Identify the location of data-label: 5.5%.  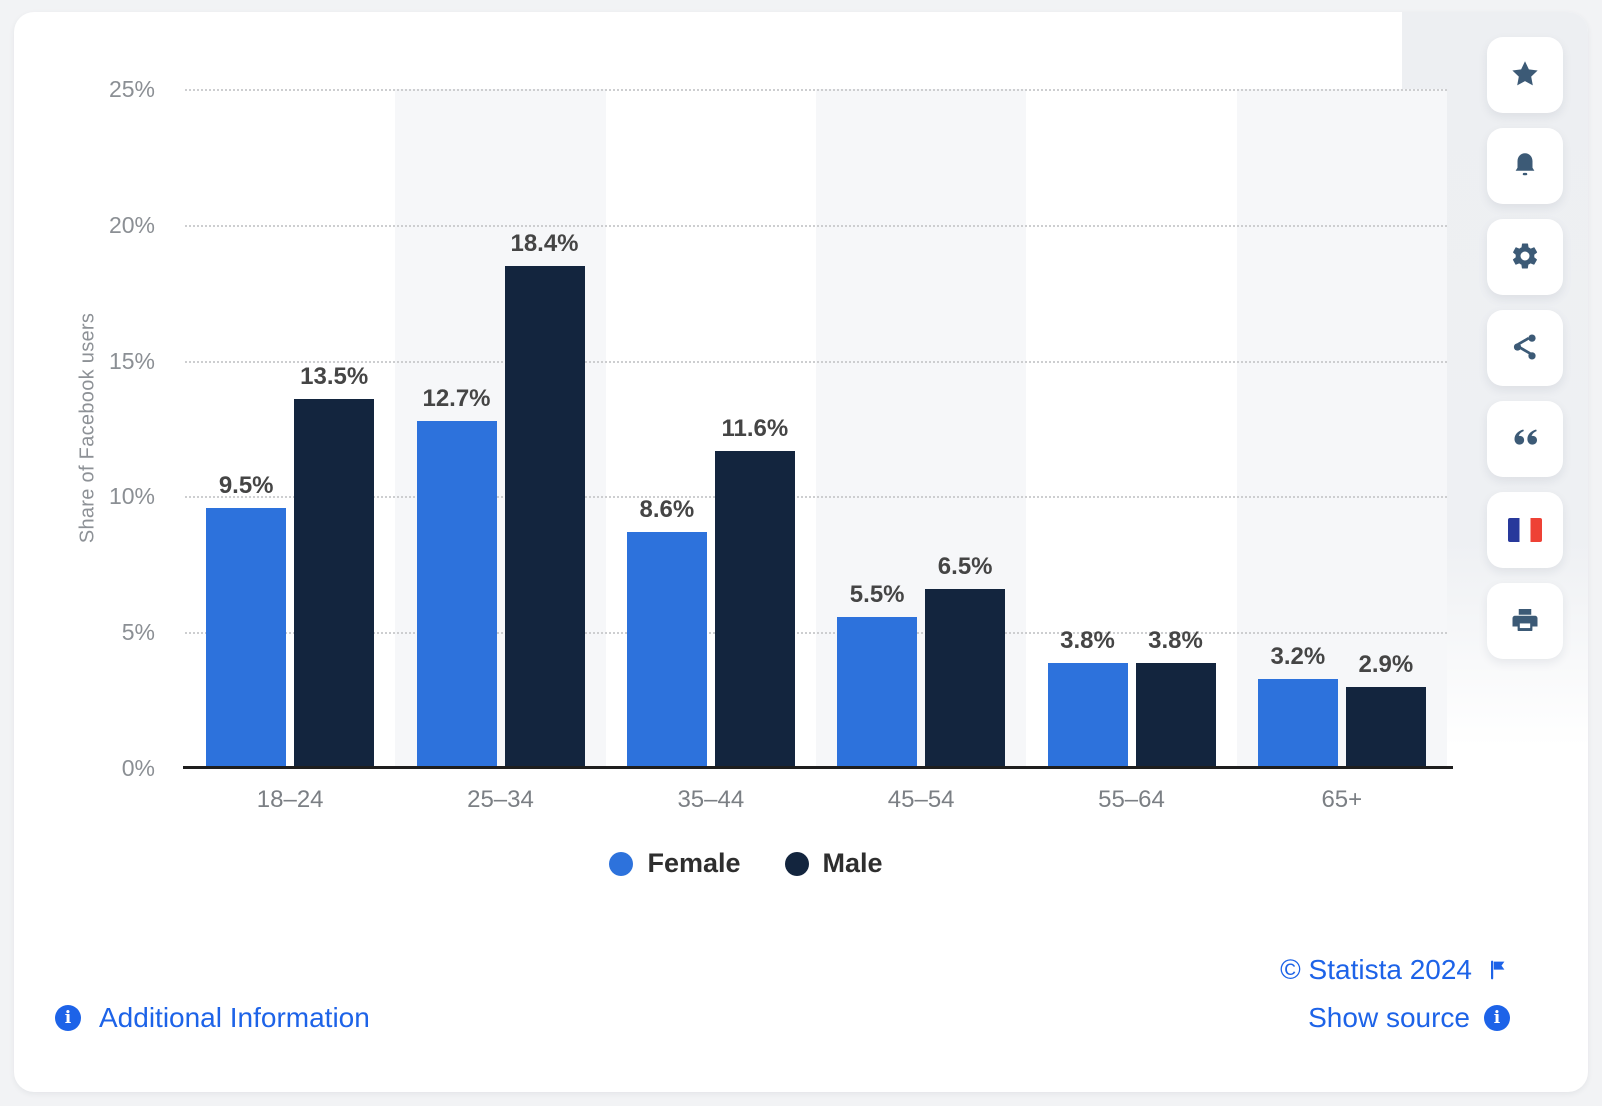
(877, 594).